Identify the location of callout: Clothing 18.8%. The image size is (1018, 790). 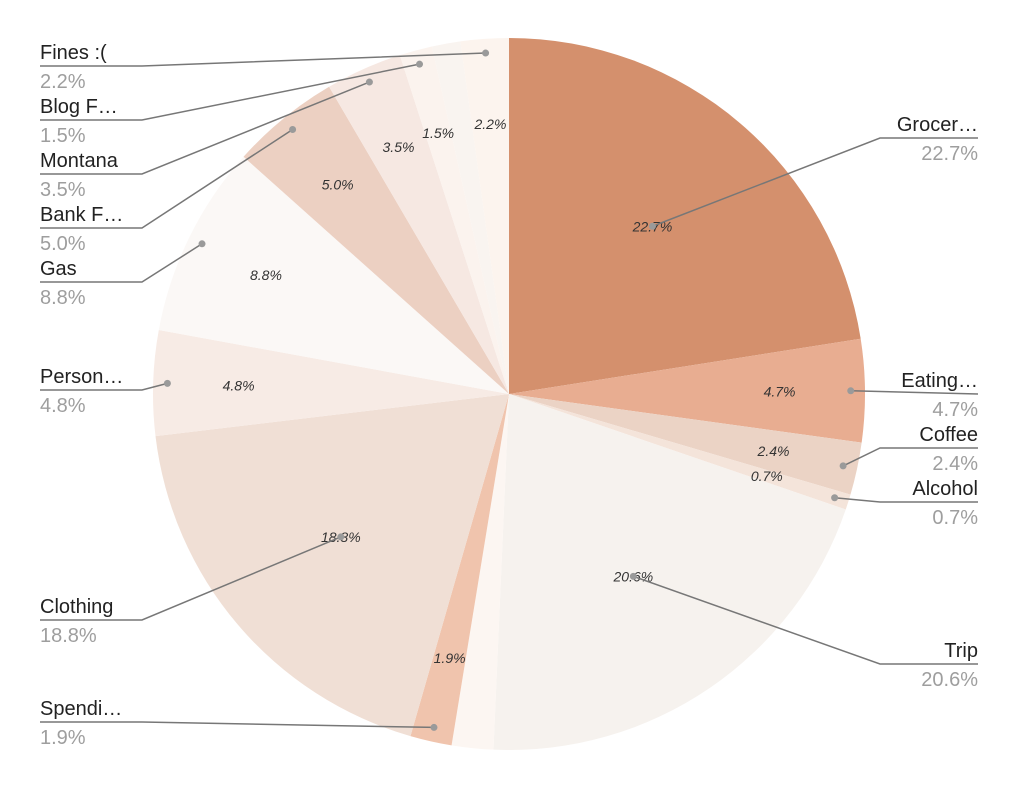
(192, 590).